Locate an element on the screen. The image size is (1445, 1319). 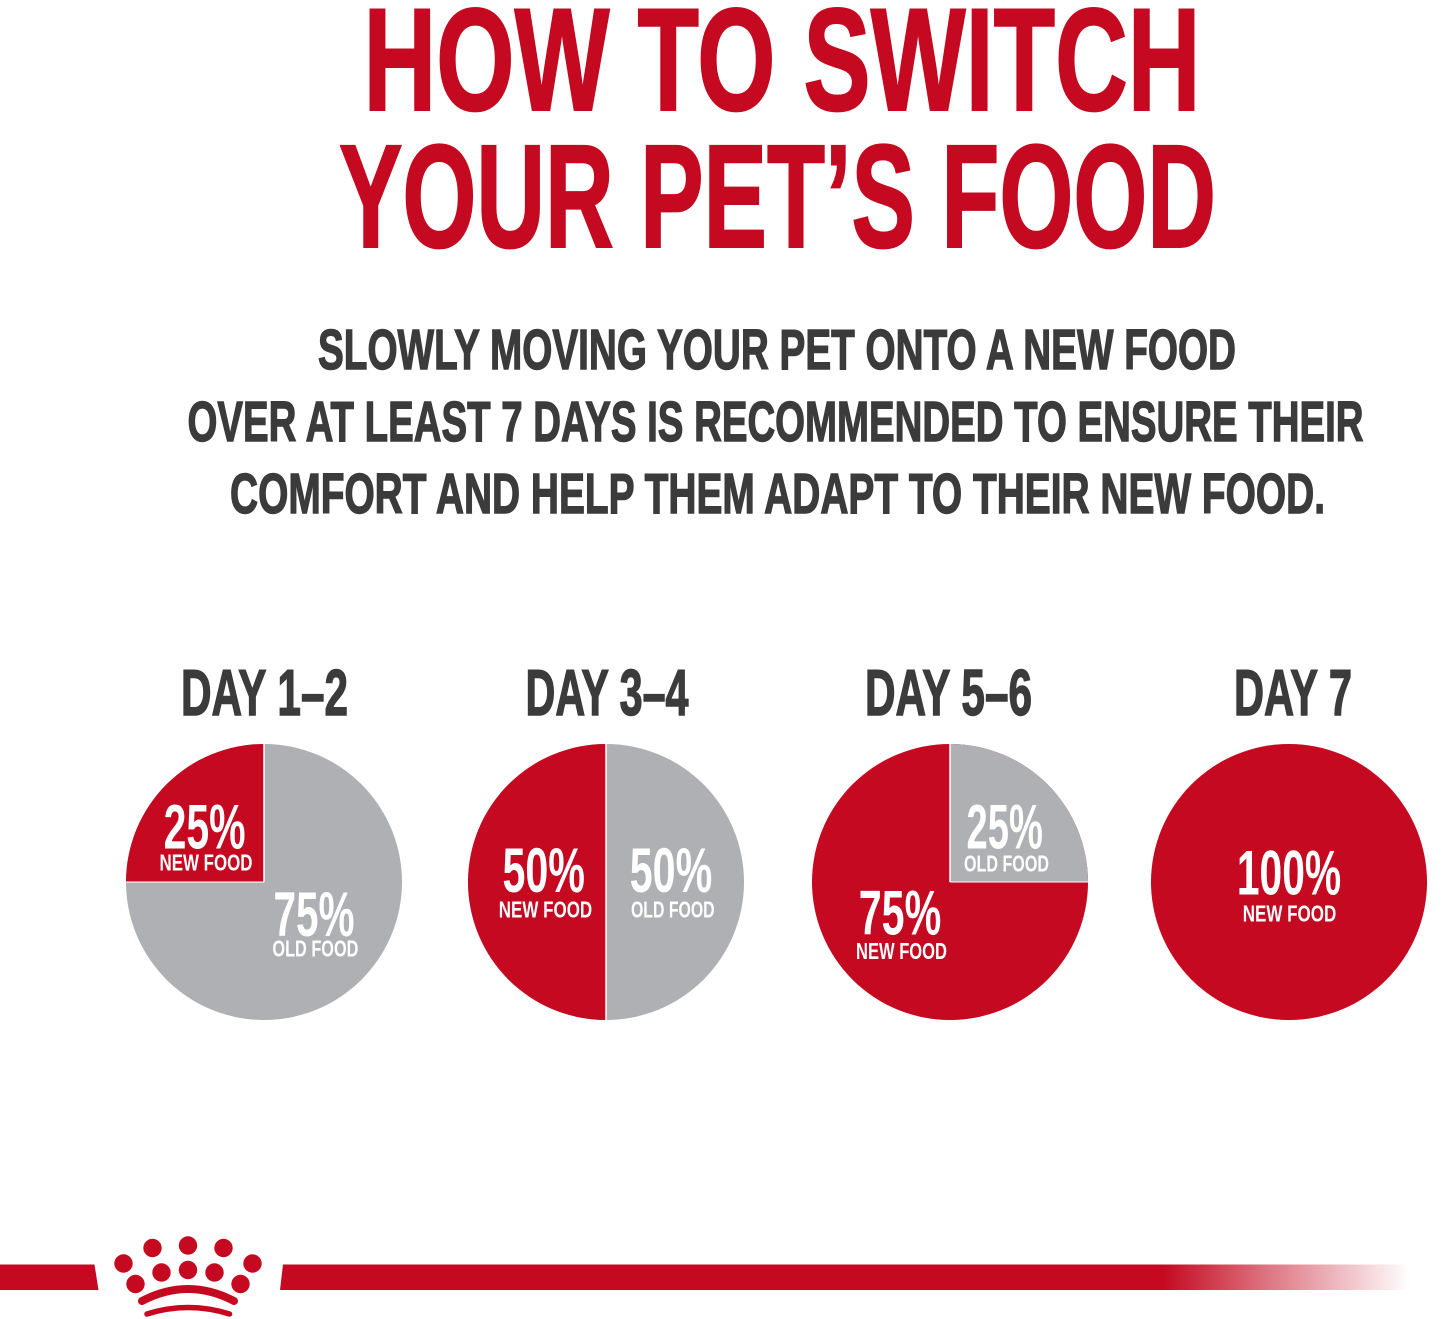
svg-text: DAY 3–4 is located at coordinates (607, 693).